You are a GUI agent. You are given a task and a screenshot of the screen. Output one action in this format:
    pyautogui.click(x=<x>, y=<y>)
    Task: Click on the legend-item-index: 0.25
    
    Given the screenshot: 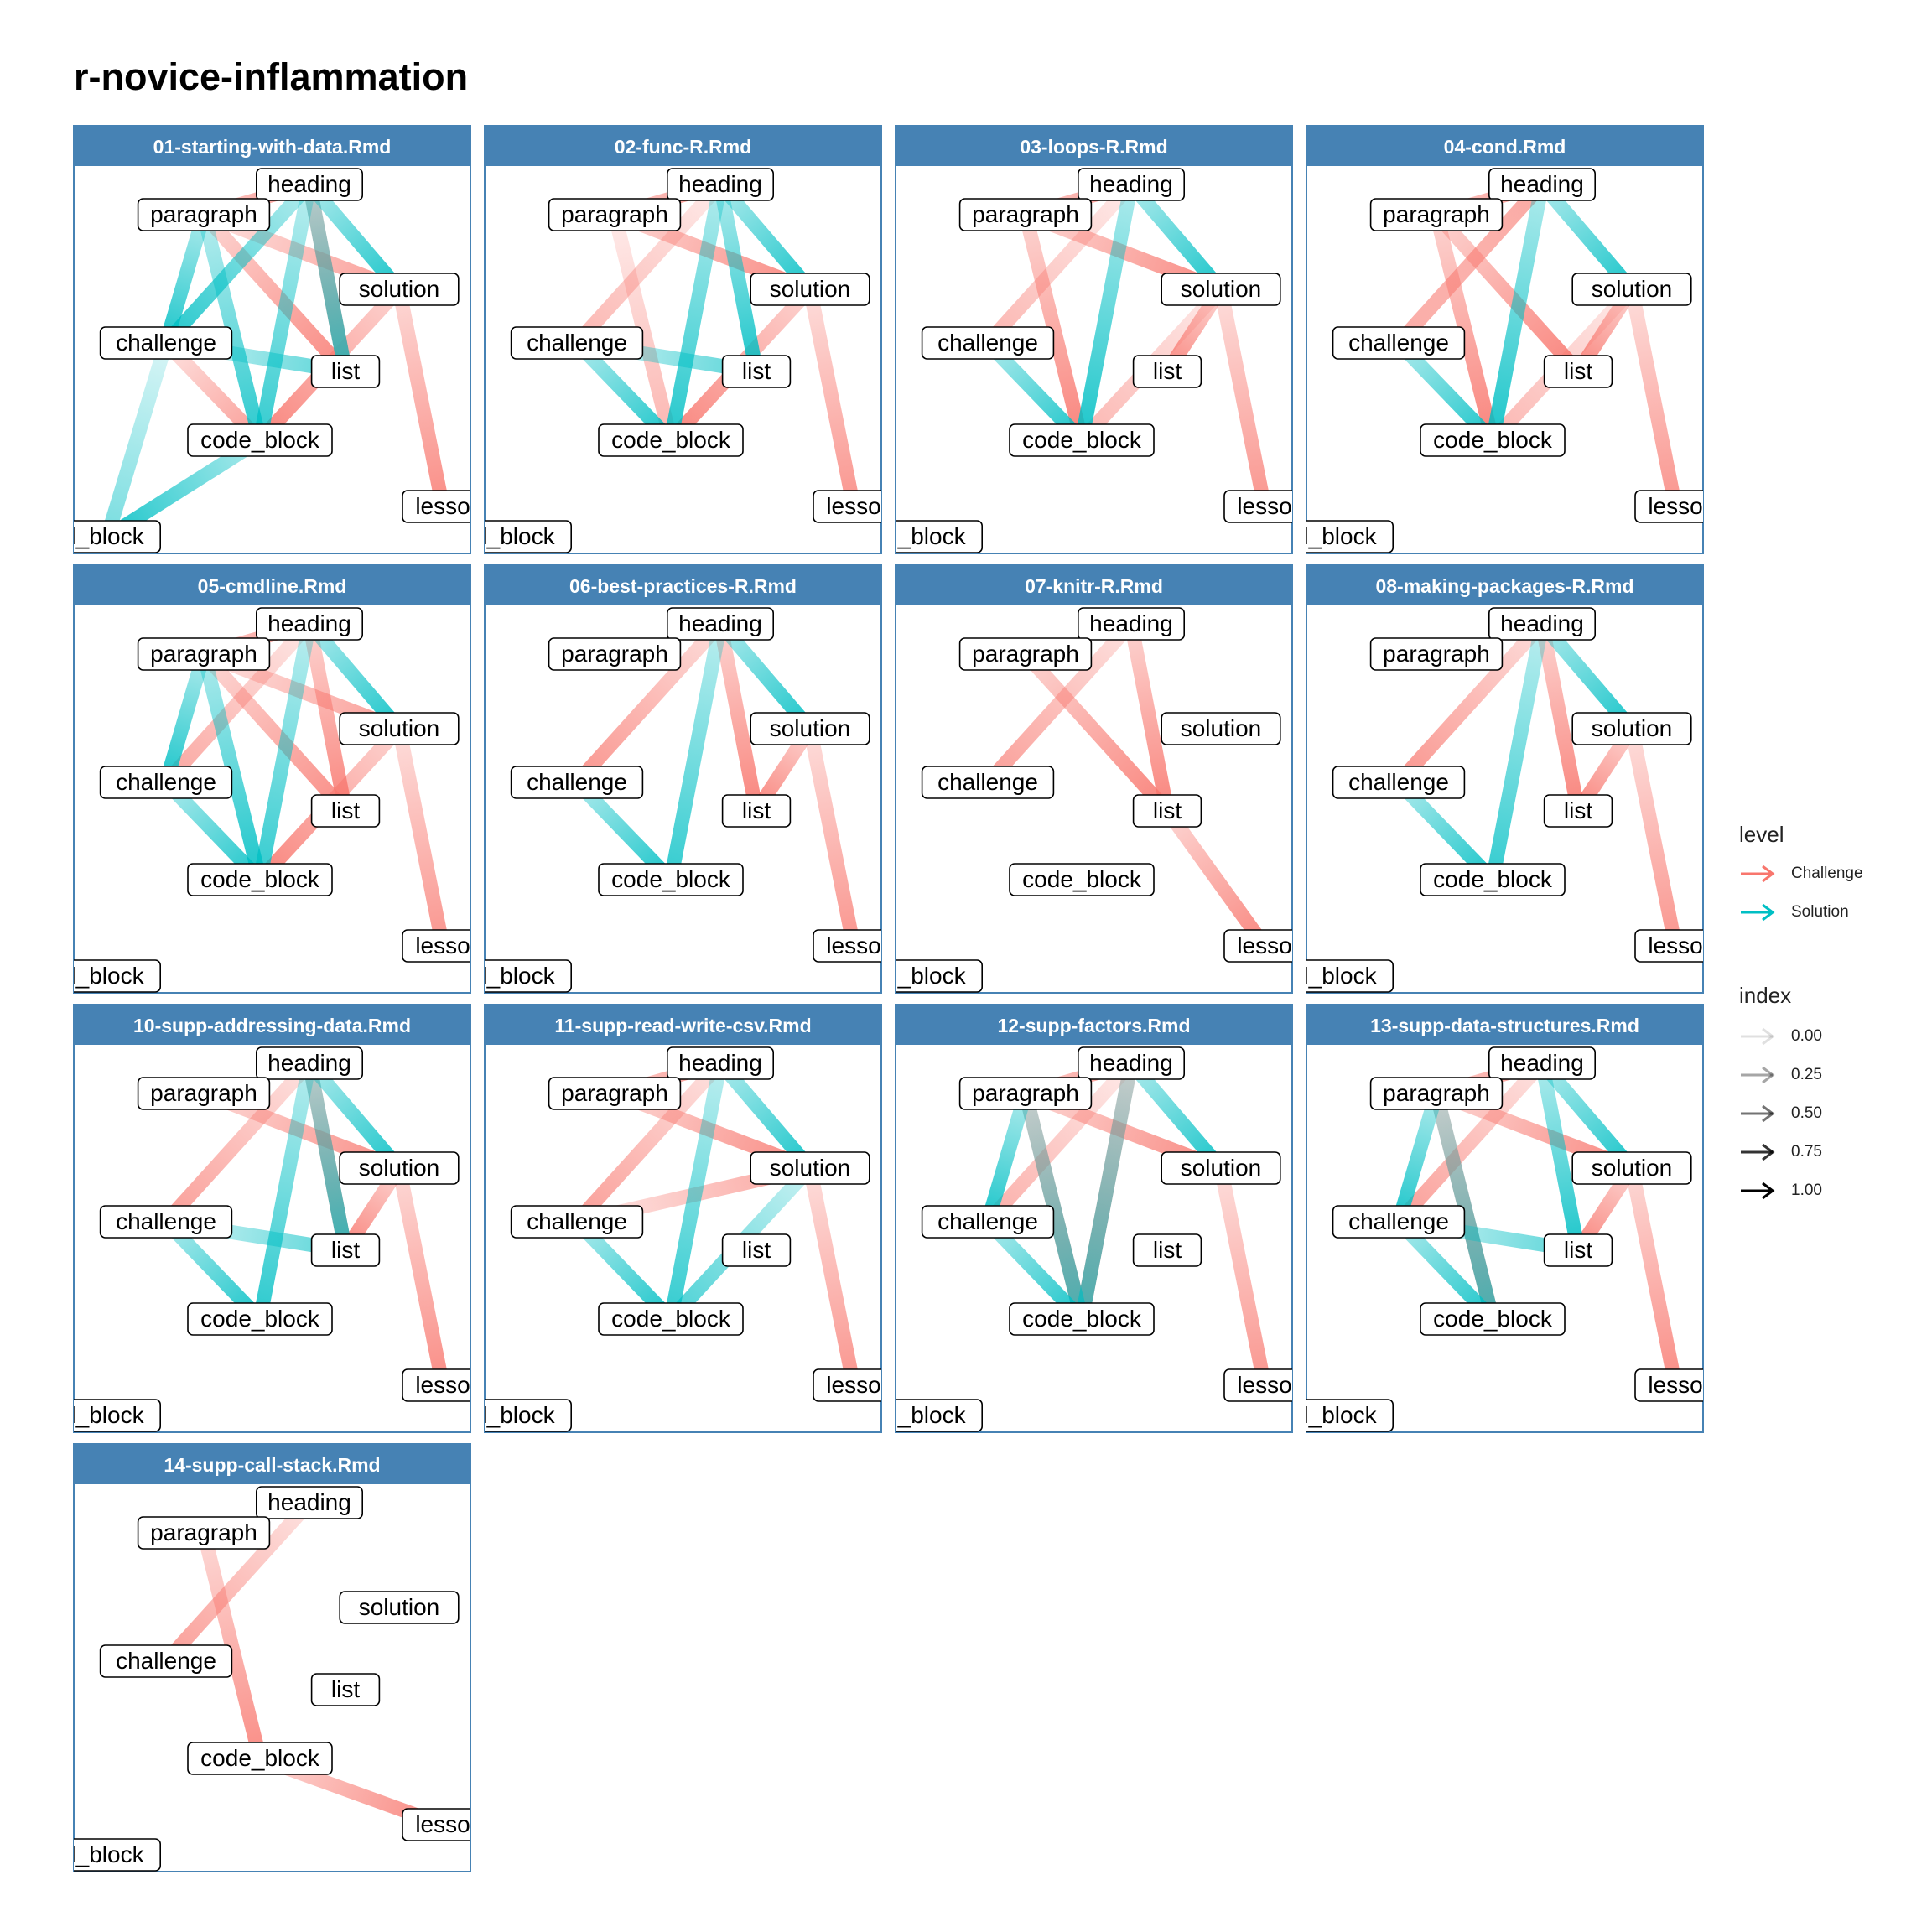 What is the action you would take?
    pyautogui.click(x=1780, y=1075)
    